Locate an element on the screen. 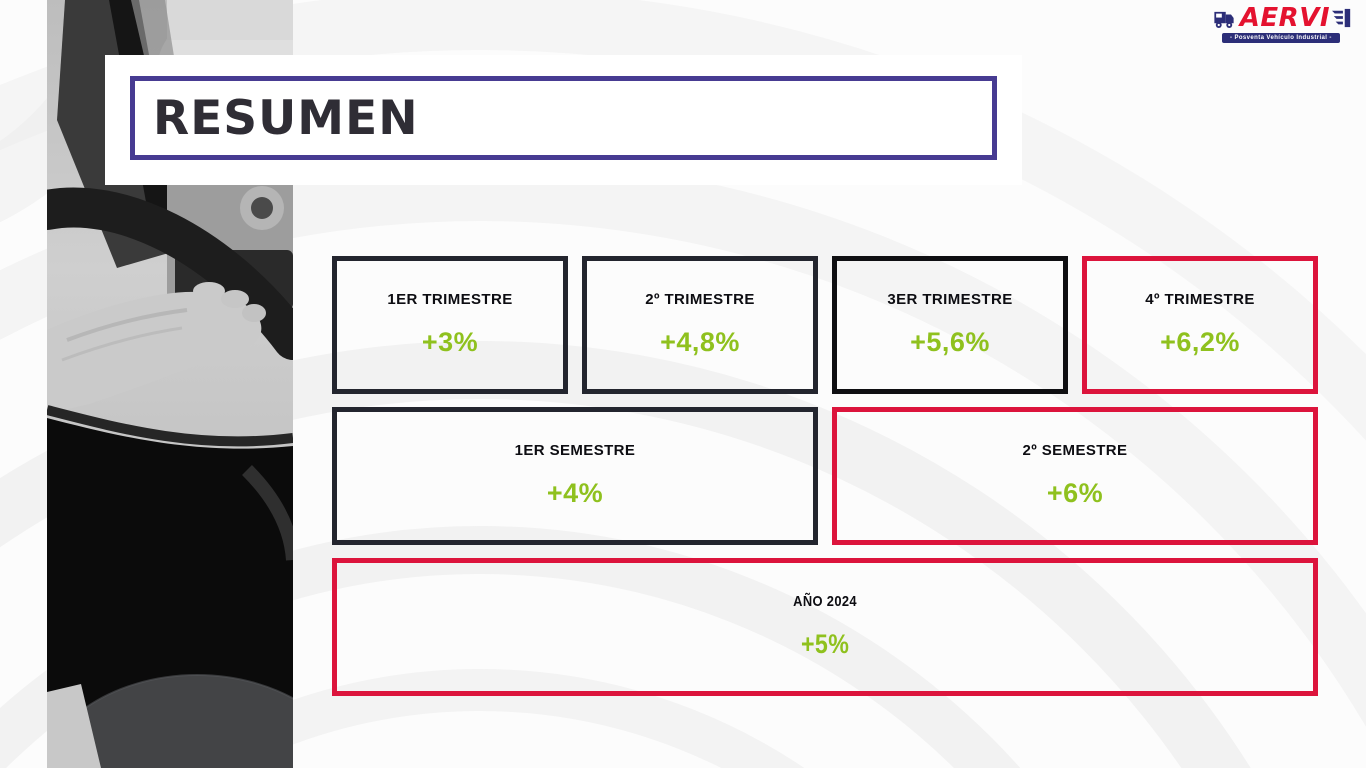 The height and width of the screenshot is (768, 1366). card-value: +5% is located at coordinates (825, 644).